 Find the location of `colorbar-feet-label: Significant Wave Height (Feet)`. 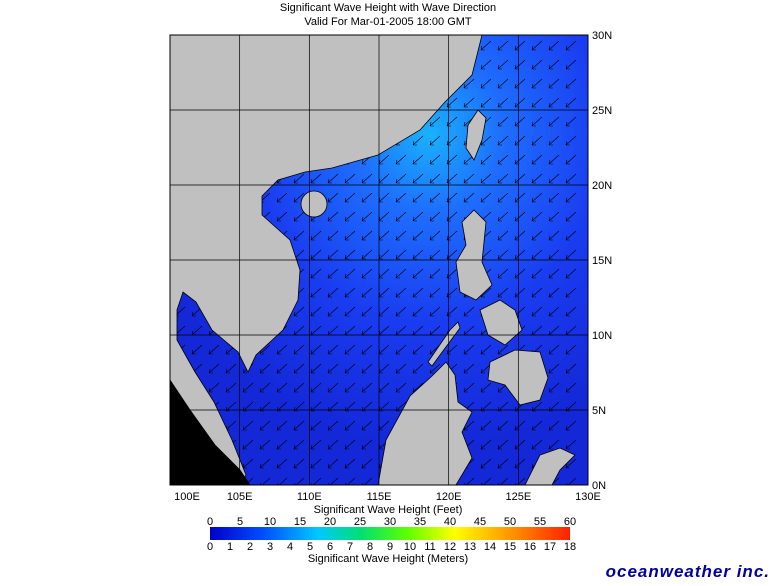

colorbar-feet-label: Significant Wave Height (Feet) is located at coordinates (388, 510).